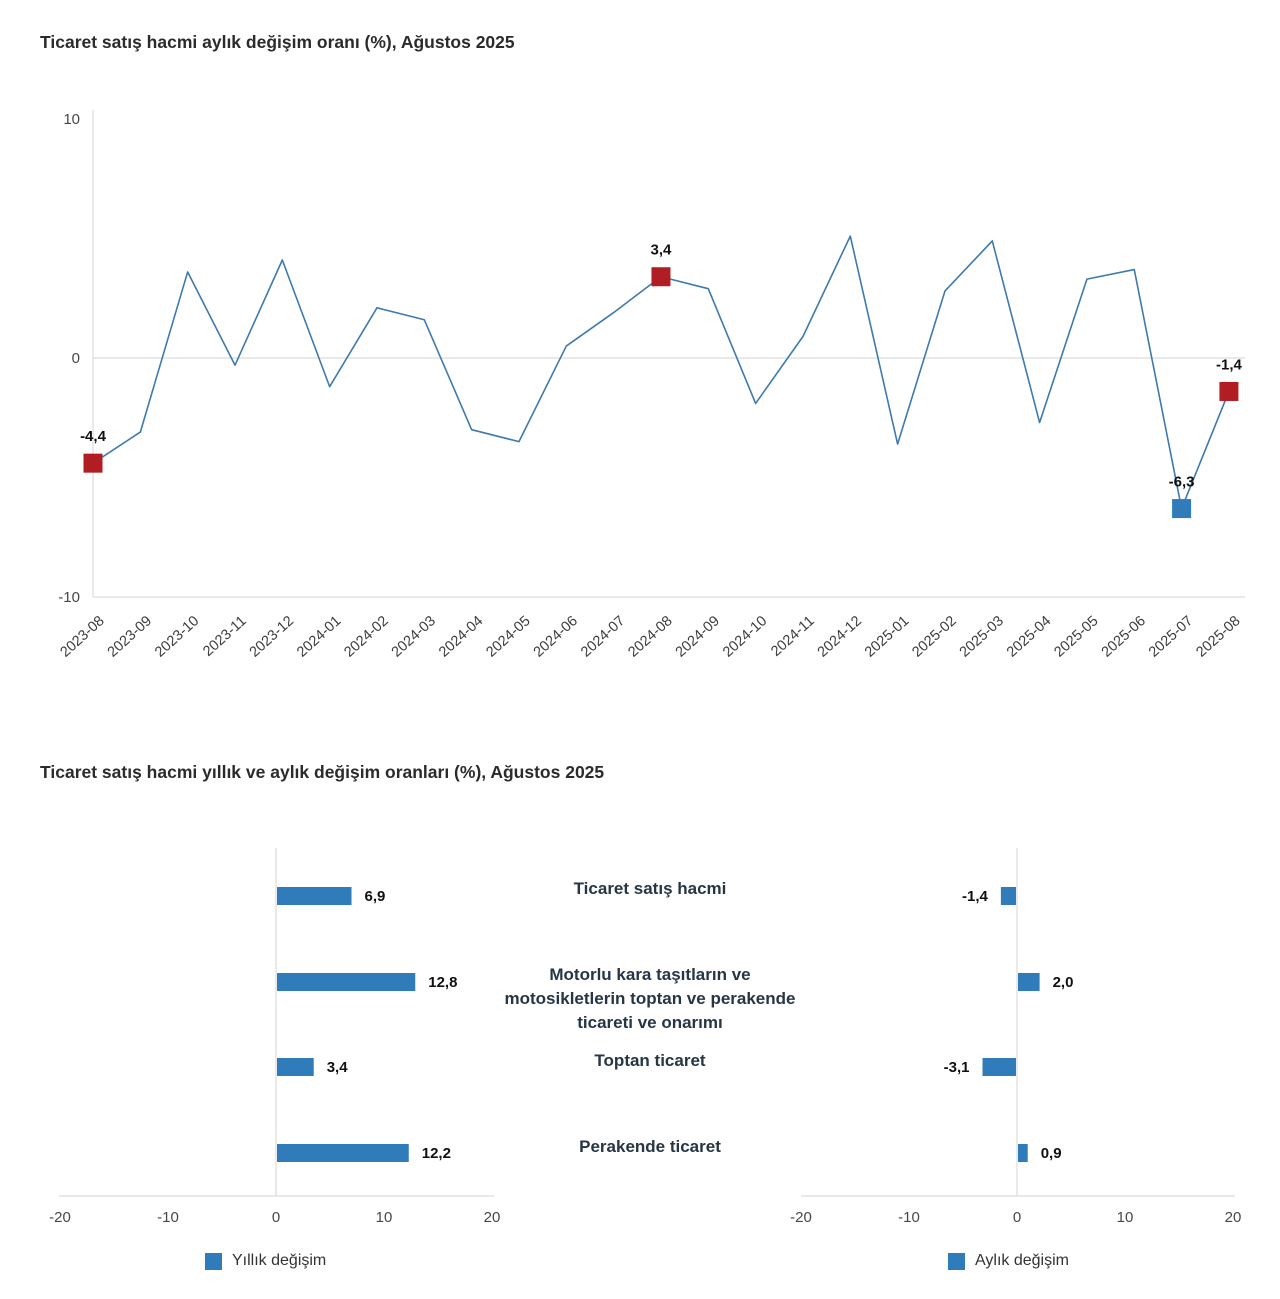  What do you see at coordinates (650, 1060) in the screenshot?
I see `category-label: Toptan ticaret` at bounding box center [650, 1060].